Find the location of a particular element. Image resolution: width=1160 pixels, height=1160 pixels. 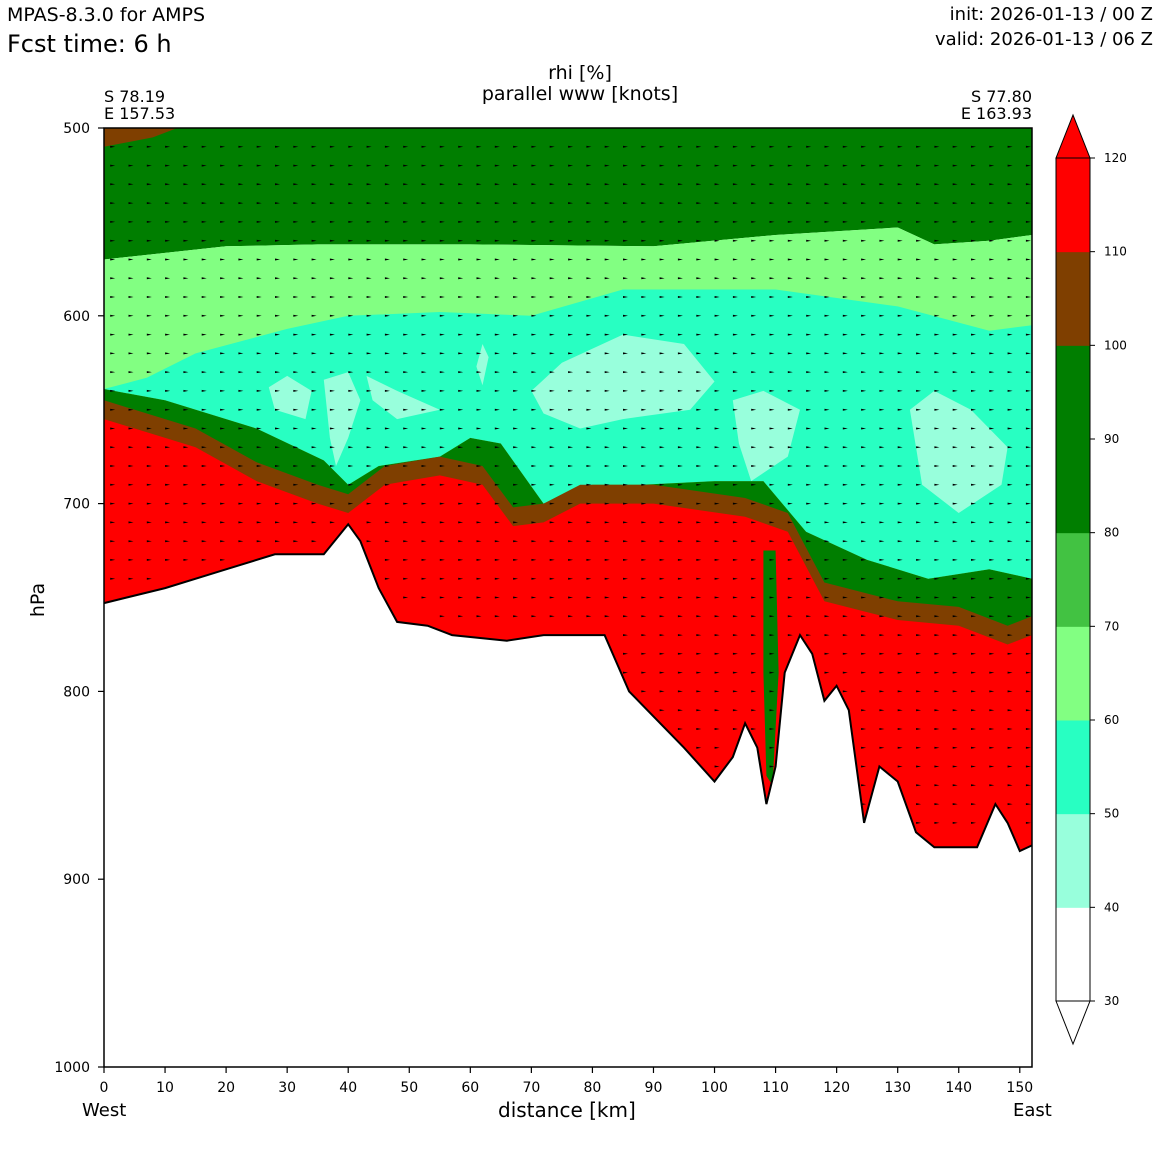

x-tick-label: 100 is located at coordinates (714, 1088).